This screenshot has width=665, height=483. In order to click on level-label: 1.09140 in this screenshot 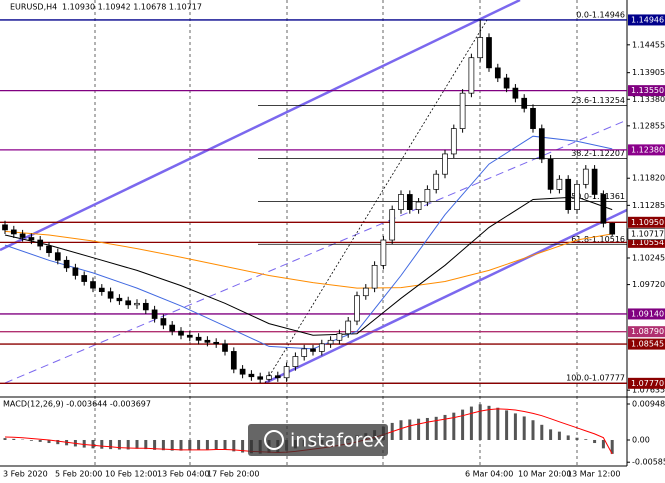, I will do `click(647, 313)`.